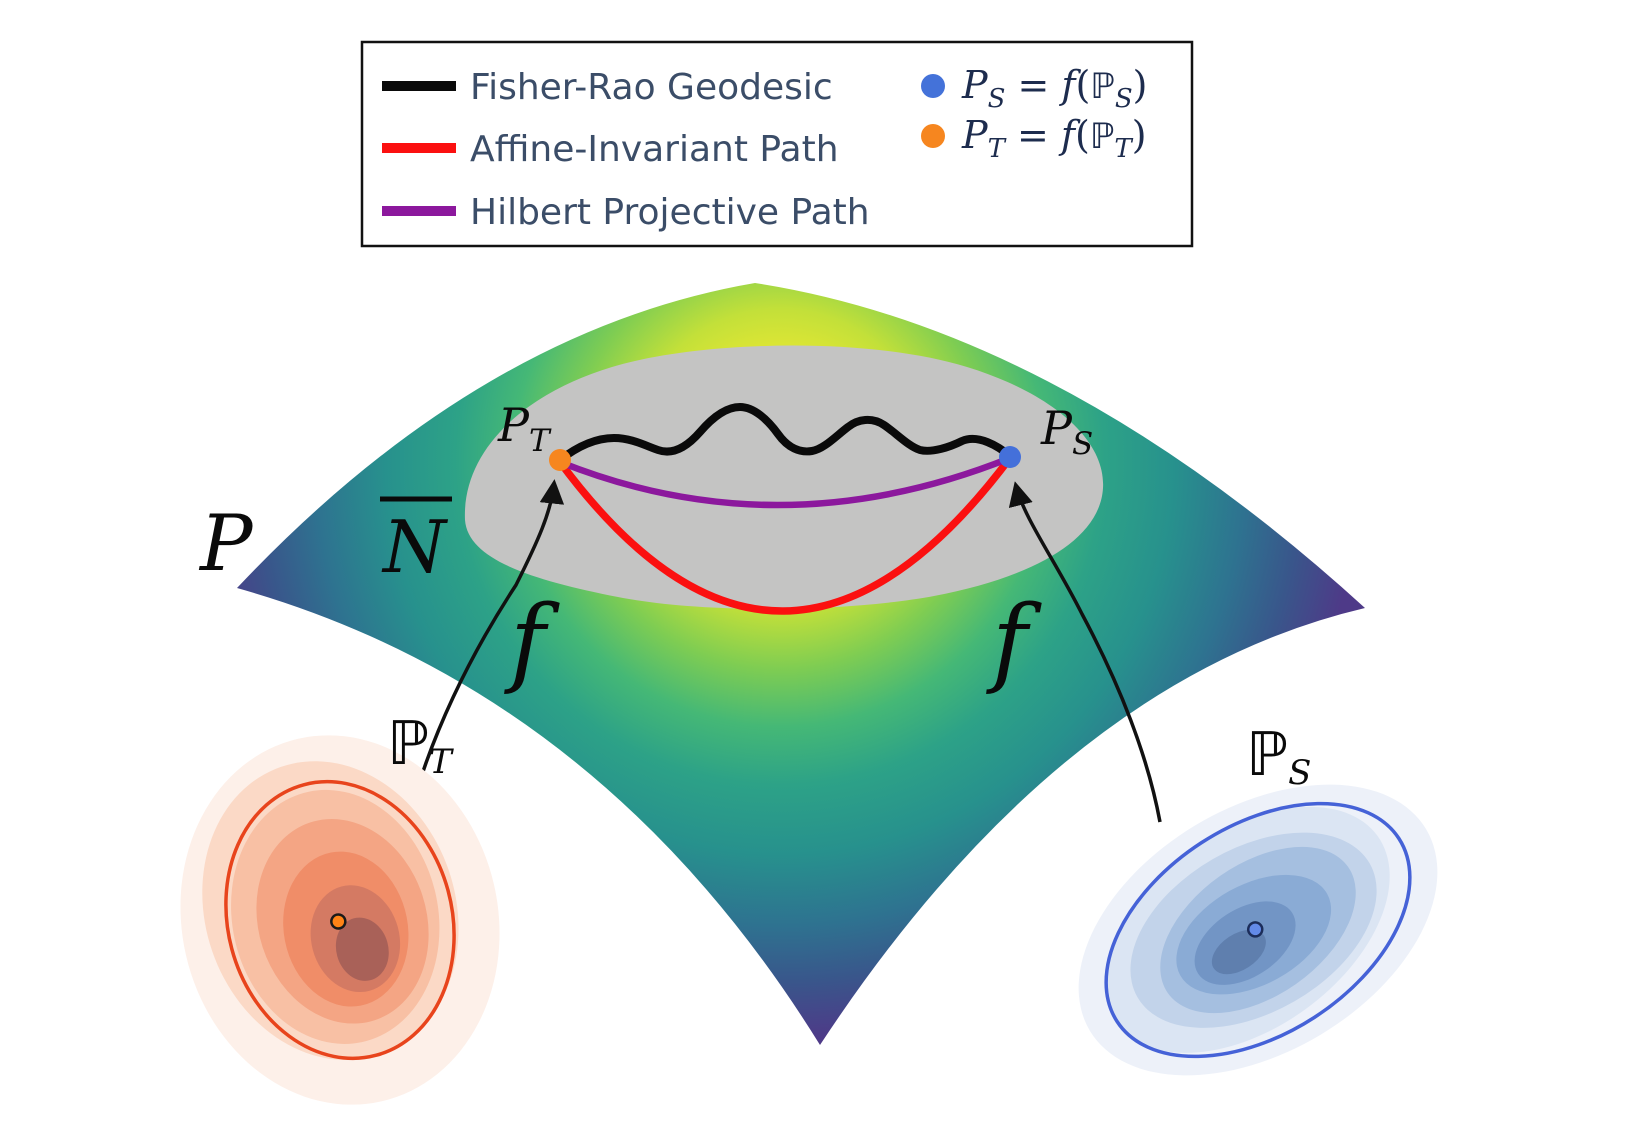 The width and height of the screenshot is (1644, 1148). Describe the element at coordinates (1085, 652) in the screenshot. I see `map-arrow-right` at that location.